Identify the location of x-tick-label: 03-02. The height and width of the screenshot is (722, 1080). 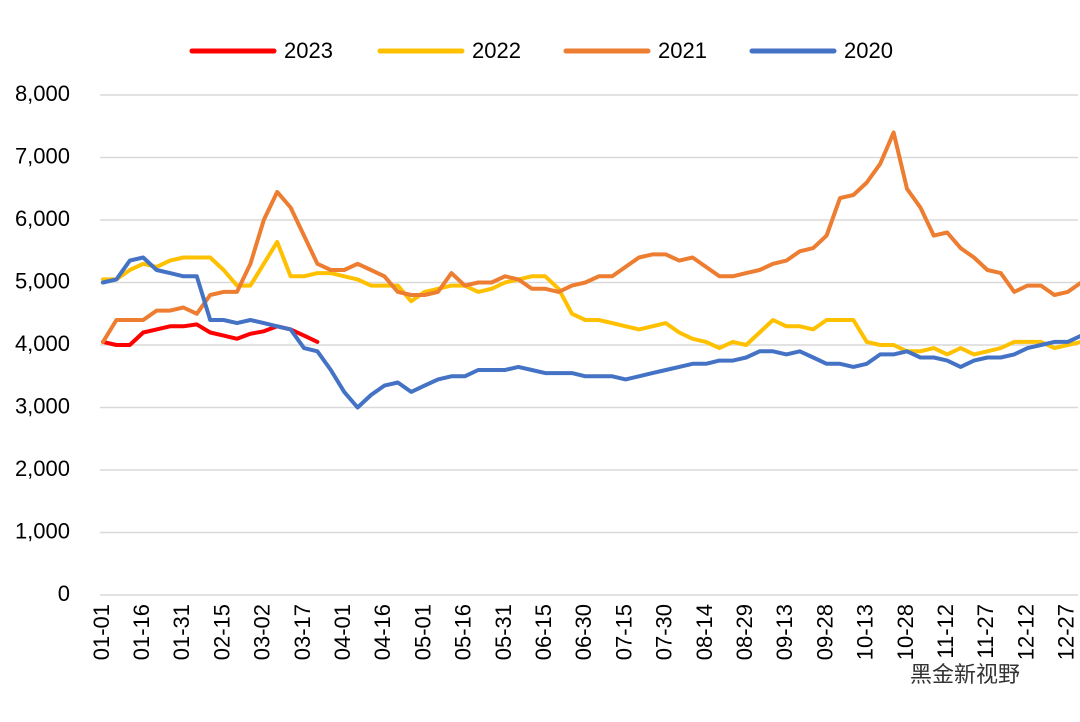
(262, 632).